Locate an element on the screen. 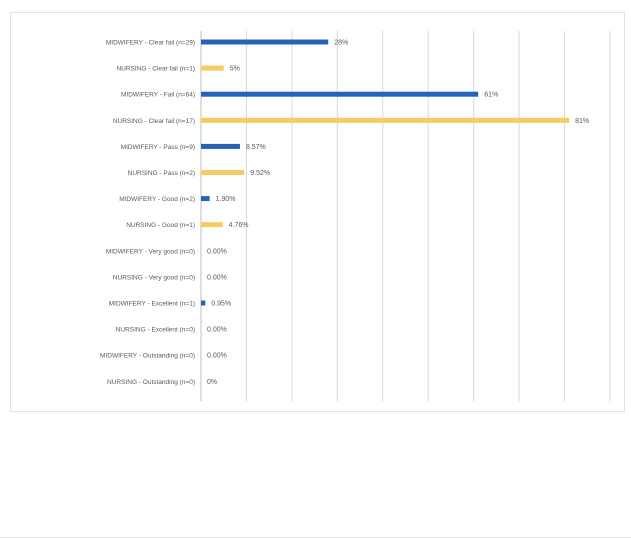 The height and width of the screenshot is (539, 631). data-label: 5% is located at coordinates (235, 69).